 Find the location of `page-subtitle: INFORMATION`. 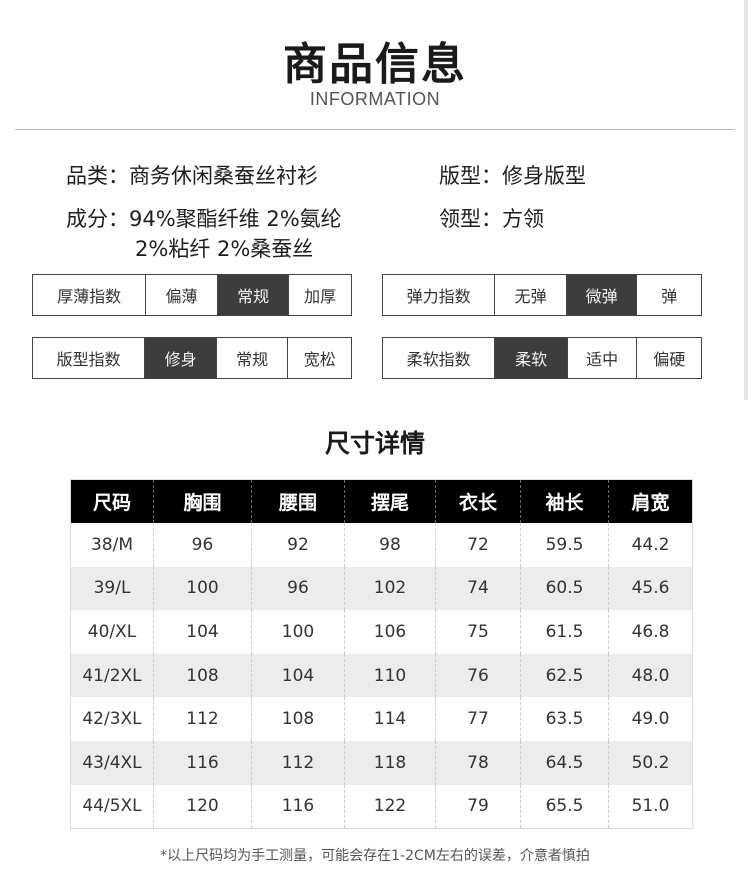

page-subtitle: INFORMATION is located at coordinates (375, 99).